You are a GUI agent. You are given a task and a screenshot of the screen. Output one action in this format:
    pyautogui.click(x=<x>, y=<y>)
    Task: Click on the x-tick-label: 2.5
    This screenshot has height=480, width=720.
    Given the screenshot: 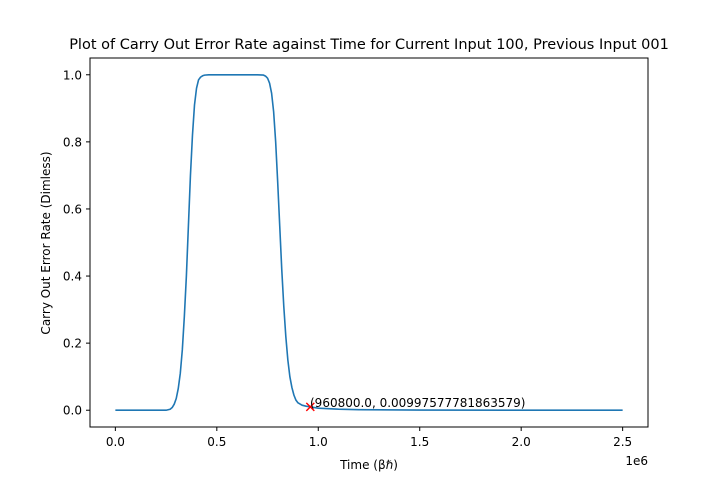 What is the action you would take?
    pyautogui.click(x=622, y=442)
    